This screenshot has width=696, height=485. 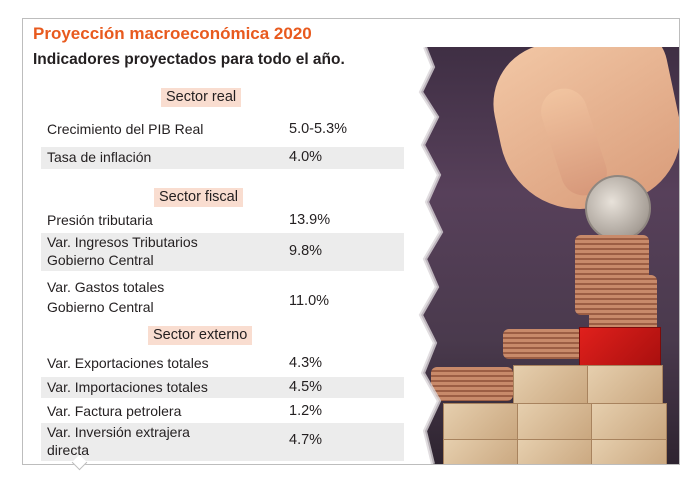 What do you see at coordinates (222, 221) in the screenshot?
I see `table-row: Presión tributaria 13.9%` at bounding box center [222, 221].